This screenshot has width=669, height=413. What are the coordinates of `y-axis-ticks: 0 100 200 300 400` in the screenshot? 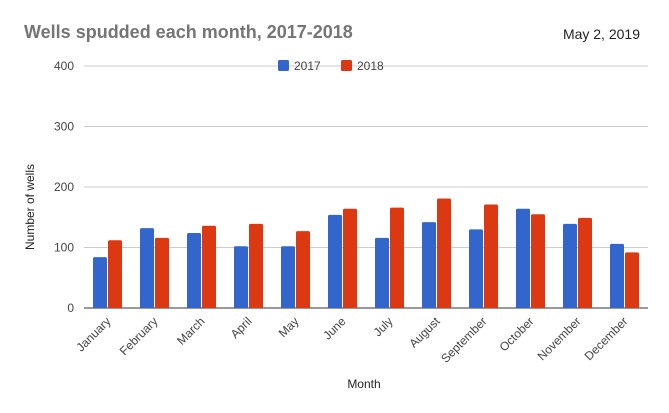 It's located at (64, 187).